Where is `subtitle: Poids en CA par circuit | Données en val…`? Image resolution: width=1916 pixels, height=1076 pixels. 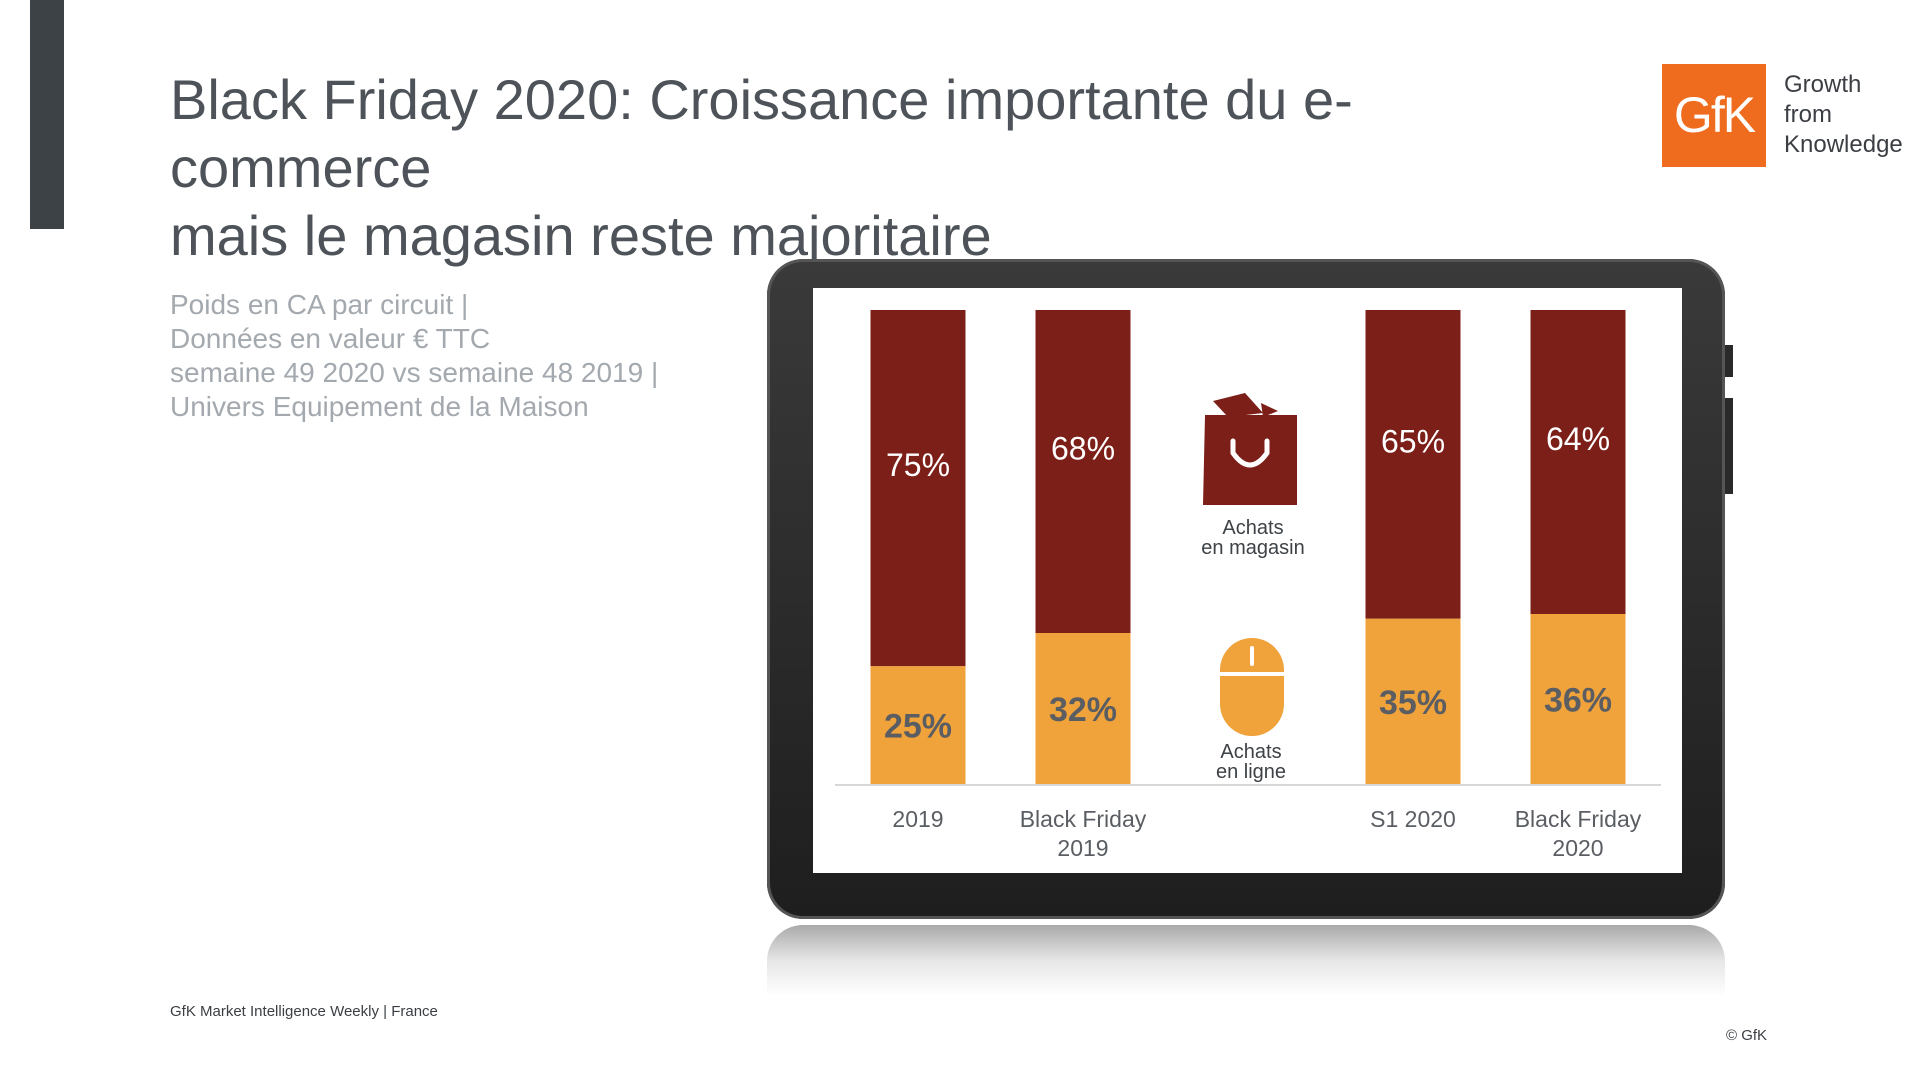 subtitle: Poids en CA par circuit | Données en val… is located at coordinates (450, 356).